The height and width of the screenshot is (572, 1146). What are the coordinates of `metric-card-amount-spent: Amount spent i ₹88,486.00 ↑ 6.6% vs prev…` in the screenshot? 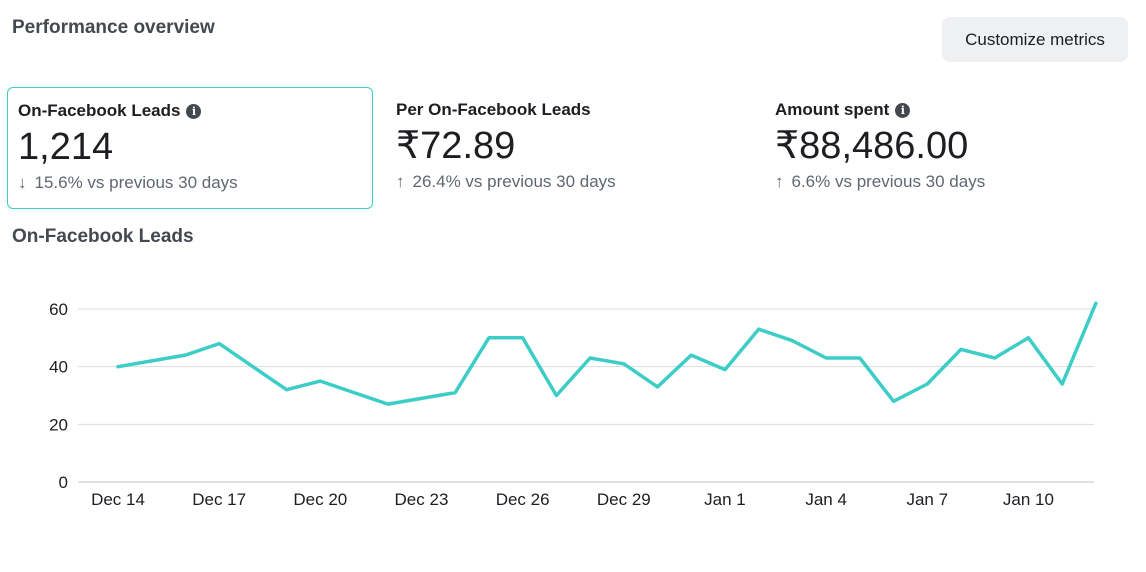 It's located at (948, 148).